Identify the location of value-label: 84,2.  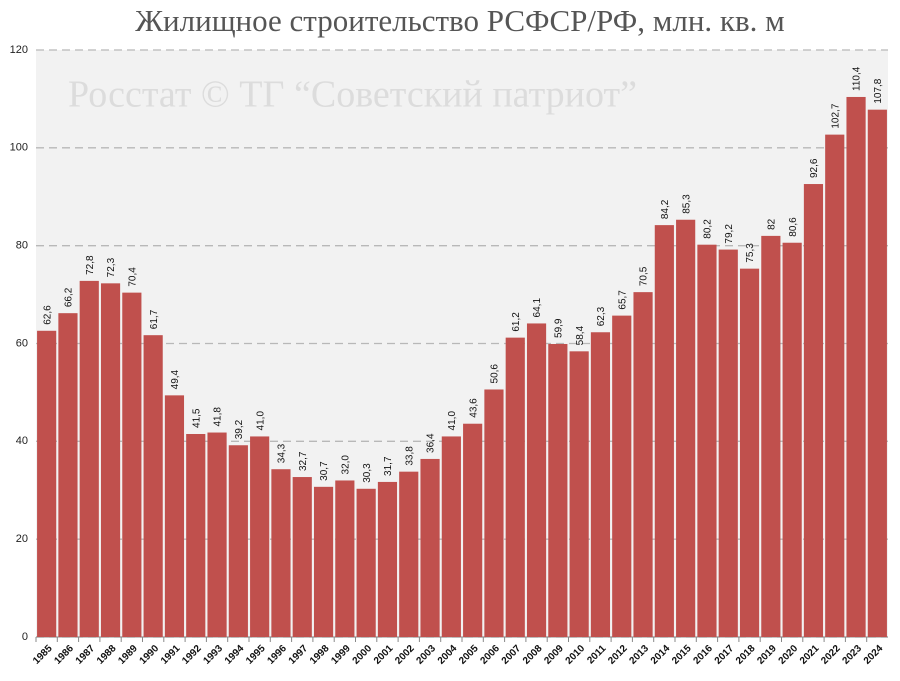
(665, 209).